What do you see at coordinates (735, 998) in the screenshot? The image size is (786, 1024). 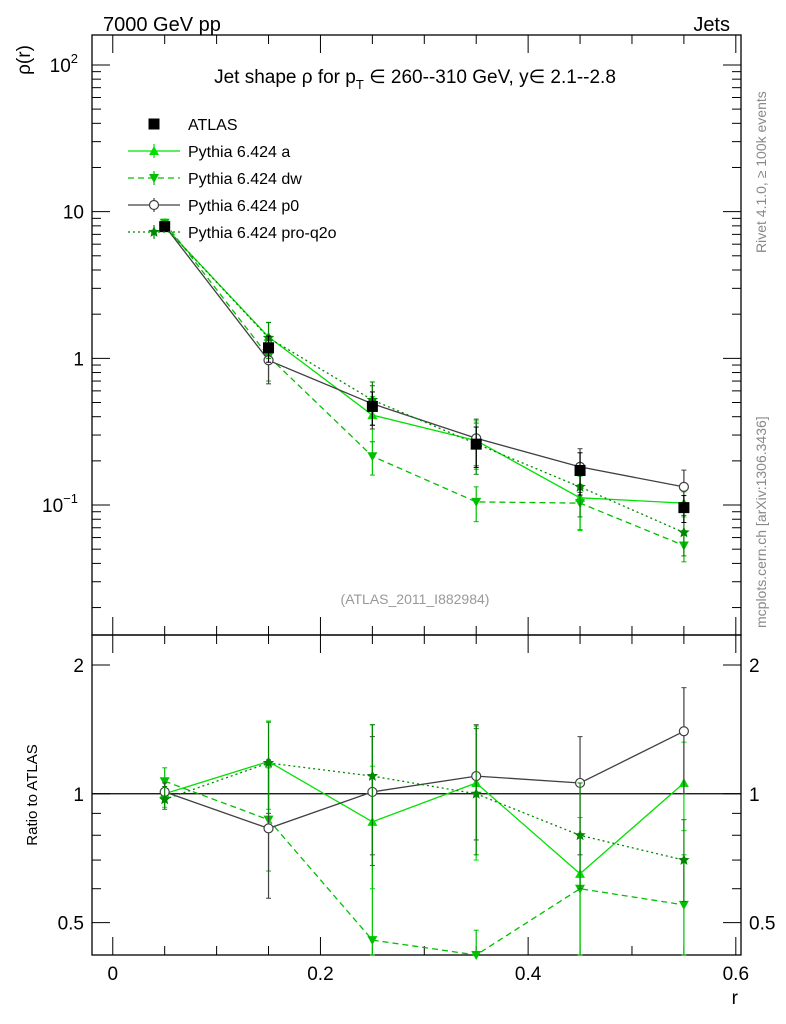 I see `x-axis-label: r` at bounding box center [735, 998].